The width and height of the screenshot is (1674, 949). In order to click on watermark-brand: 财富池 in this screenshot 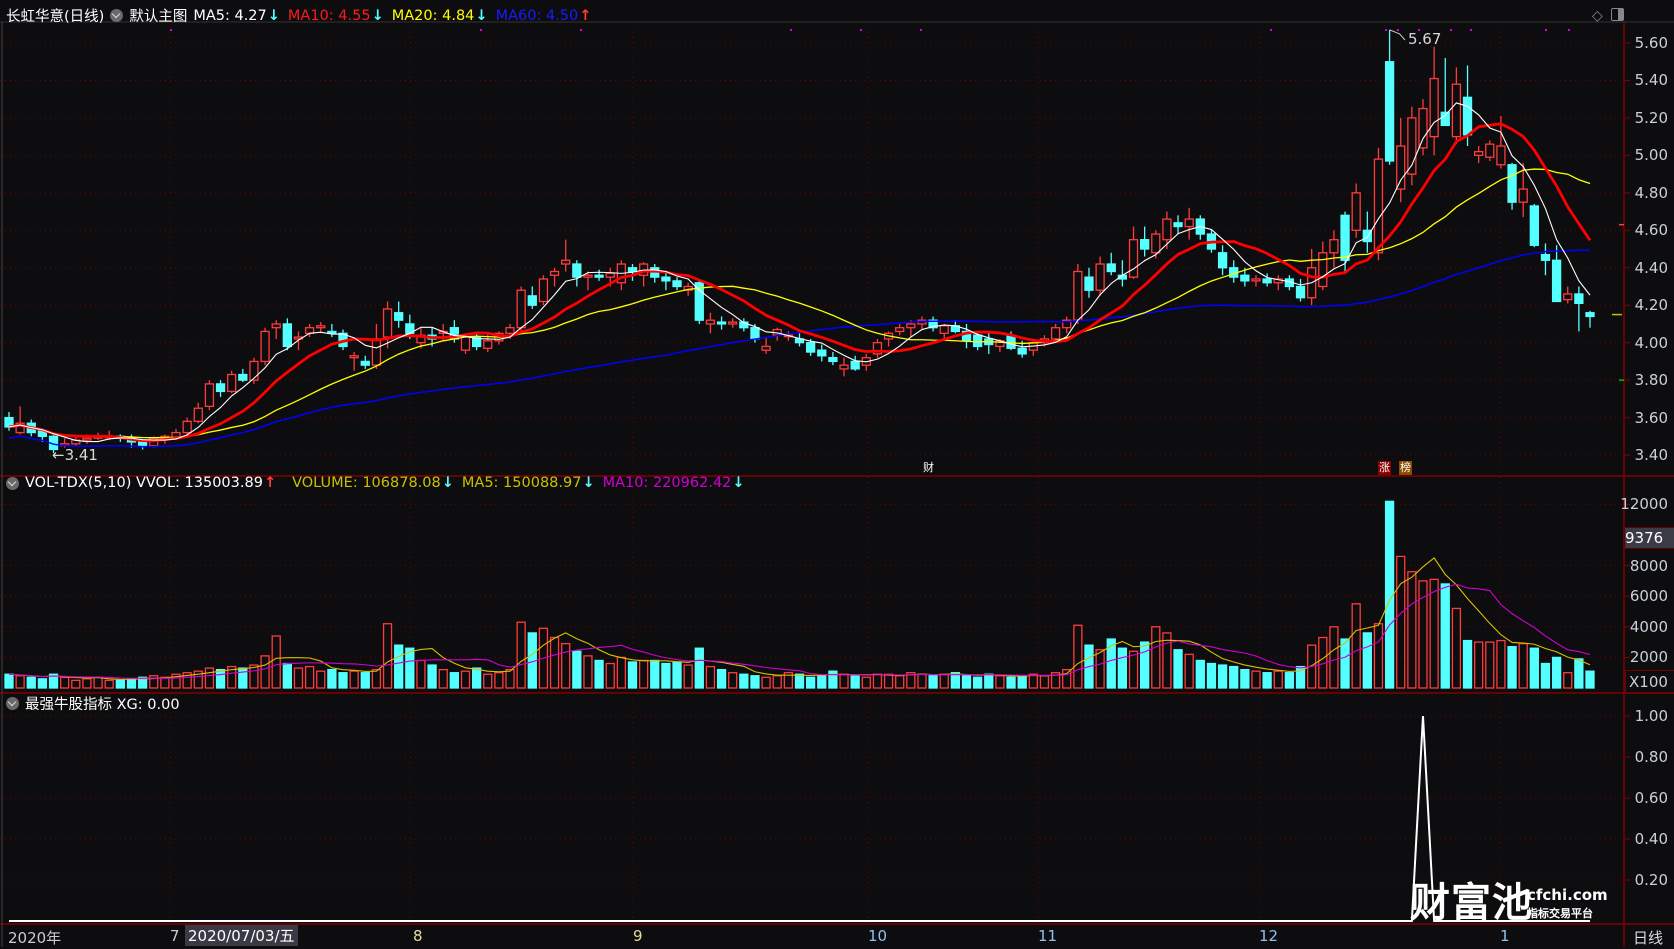, I will do `click(1471, 903)`.